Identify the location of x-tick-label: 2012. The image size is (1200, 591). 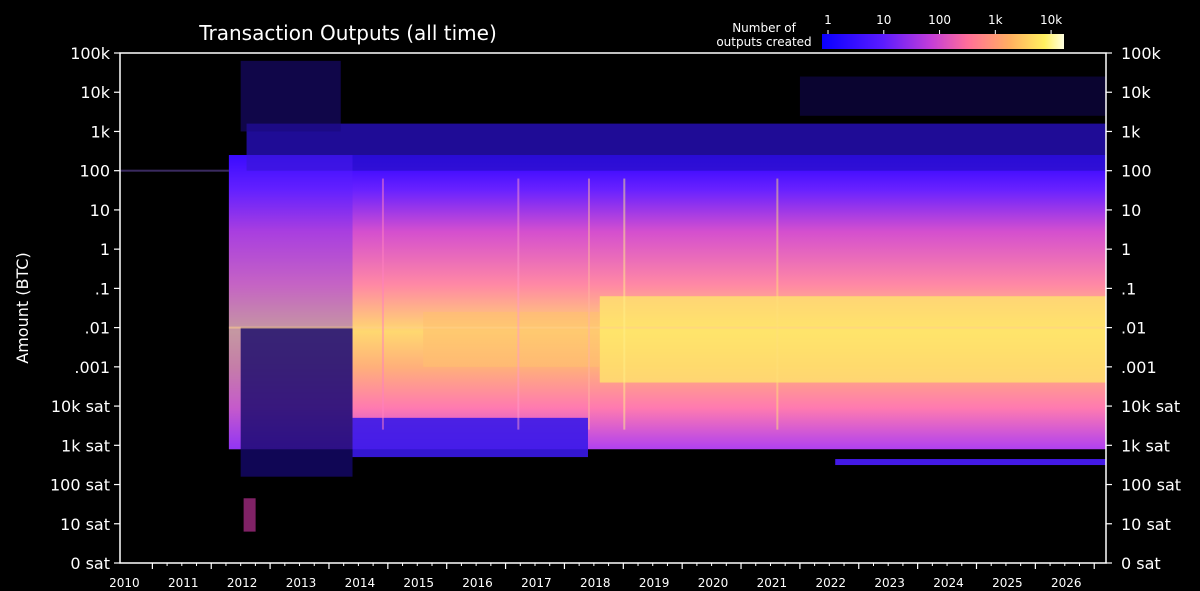
(242, 583).